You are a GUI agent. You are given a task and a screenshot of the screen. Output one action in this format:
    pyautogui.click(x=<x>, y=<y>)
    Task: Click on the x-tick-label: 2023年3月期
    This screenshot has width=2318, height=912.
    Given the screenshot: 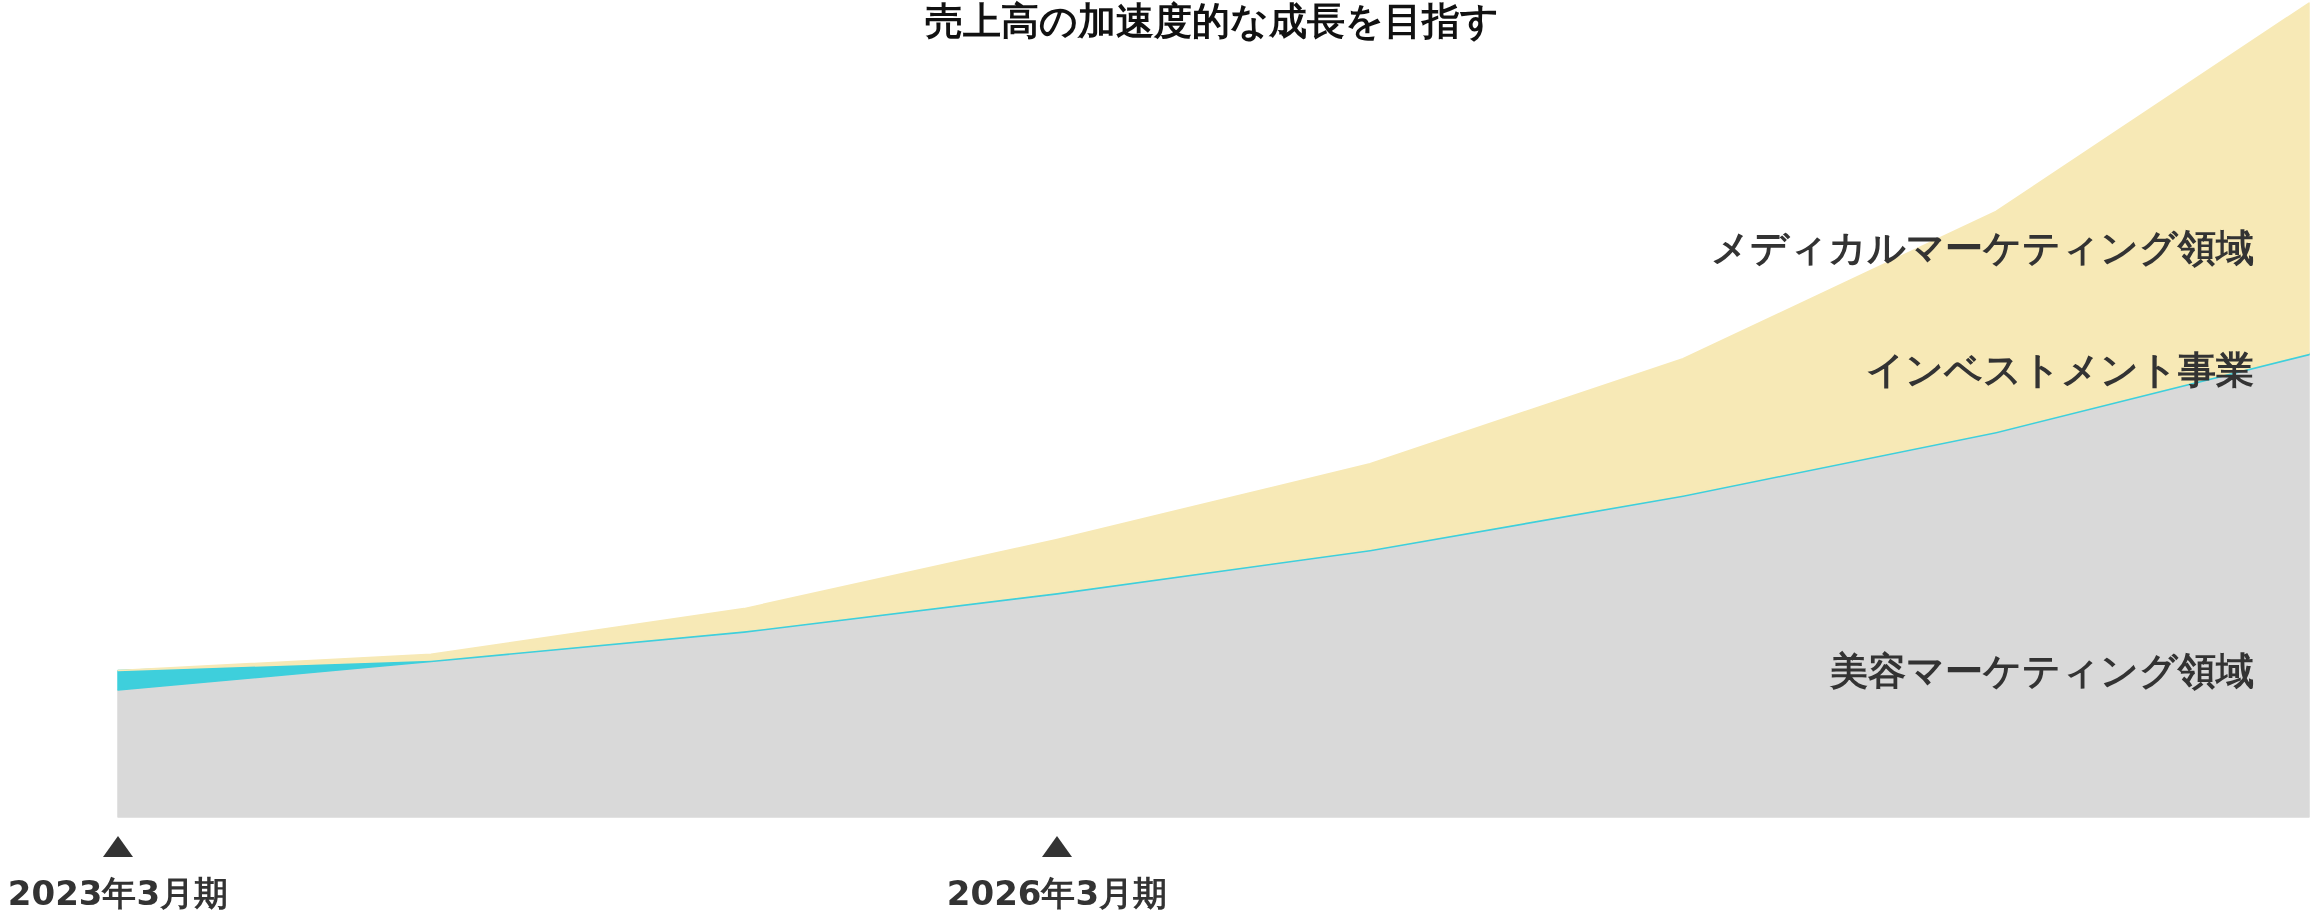 What is the action you would take?
    pyautogui.click(x=118, y=892)
    